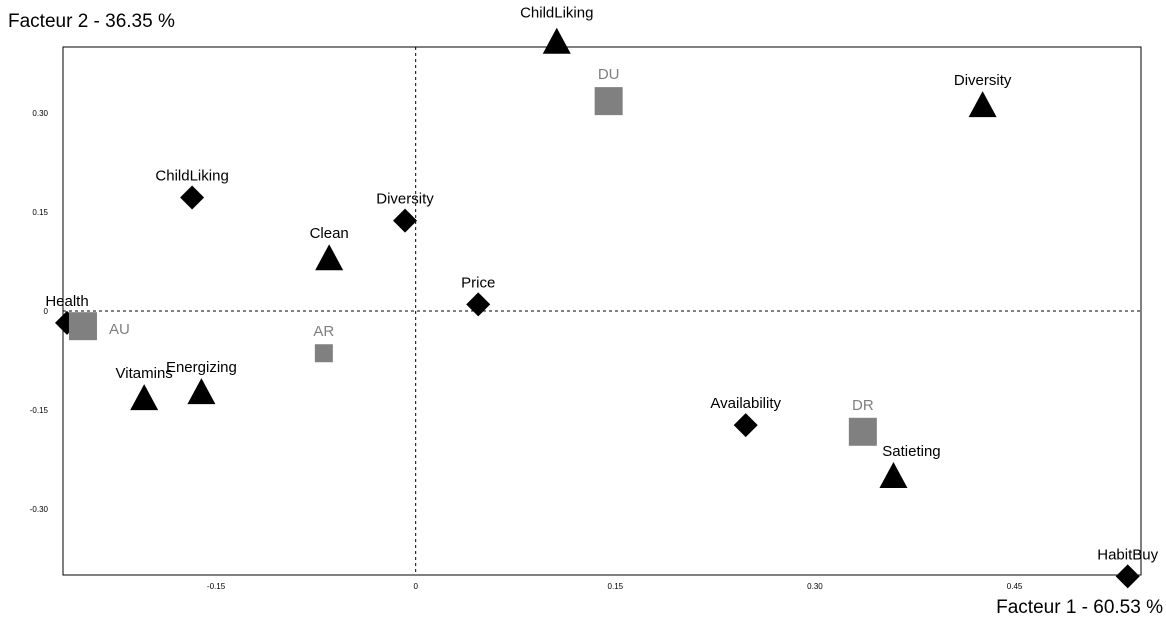 This screenshot has height=617, width=1166. What do you see at coordinates (911, 451) in the screenshot?
I see `point-label: Satieting` at bounding box center [911, 451].